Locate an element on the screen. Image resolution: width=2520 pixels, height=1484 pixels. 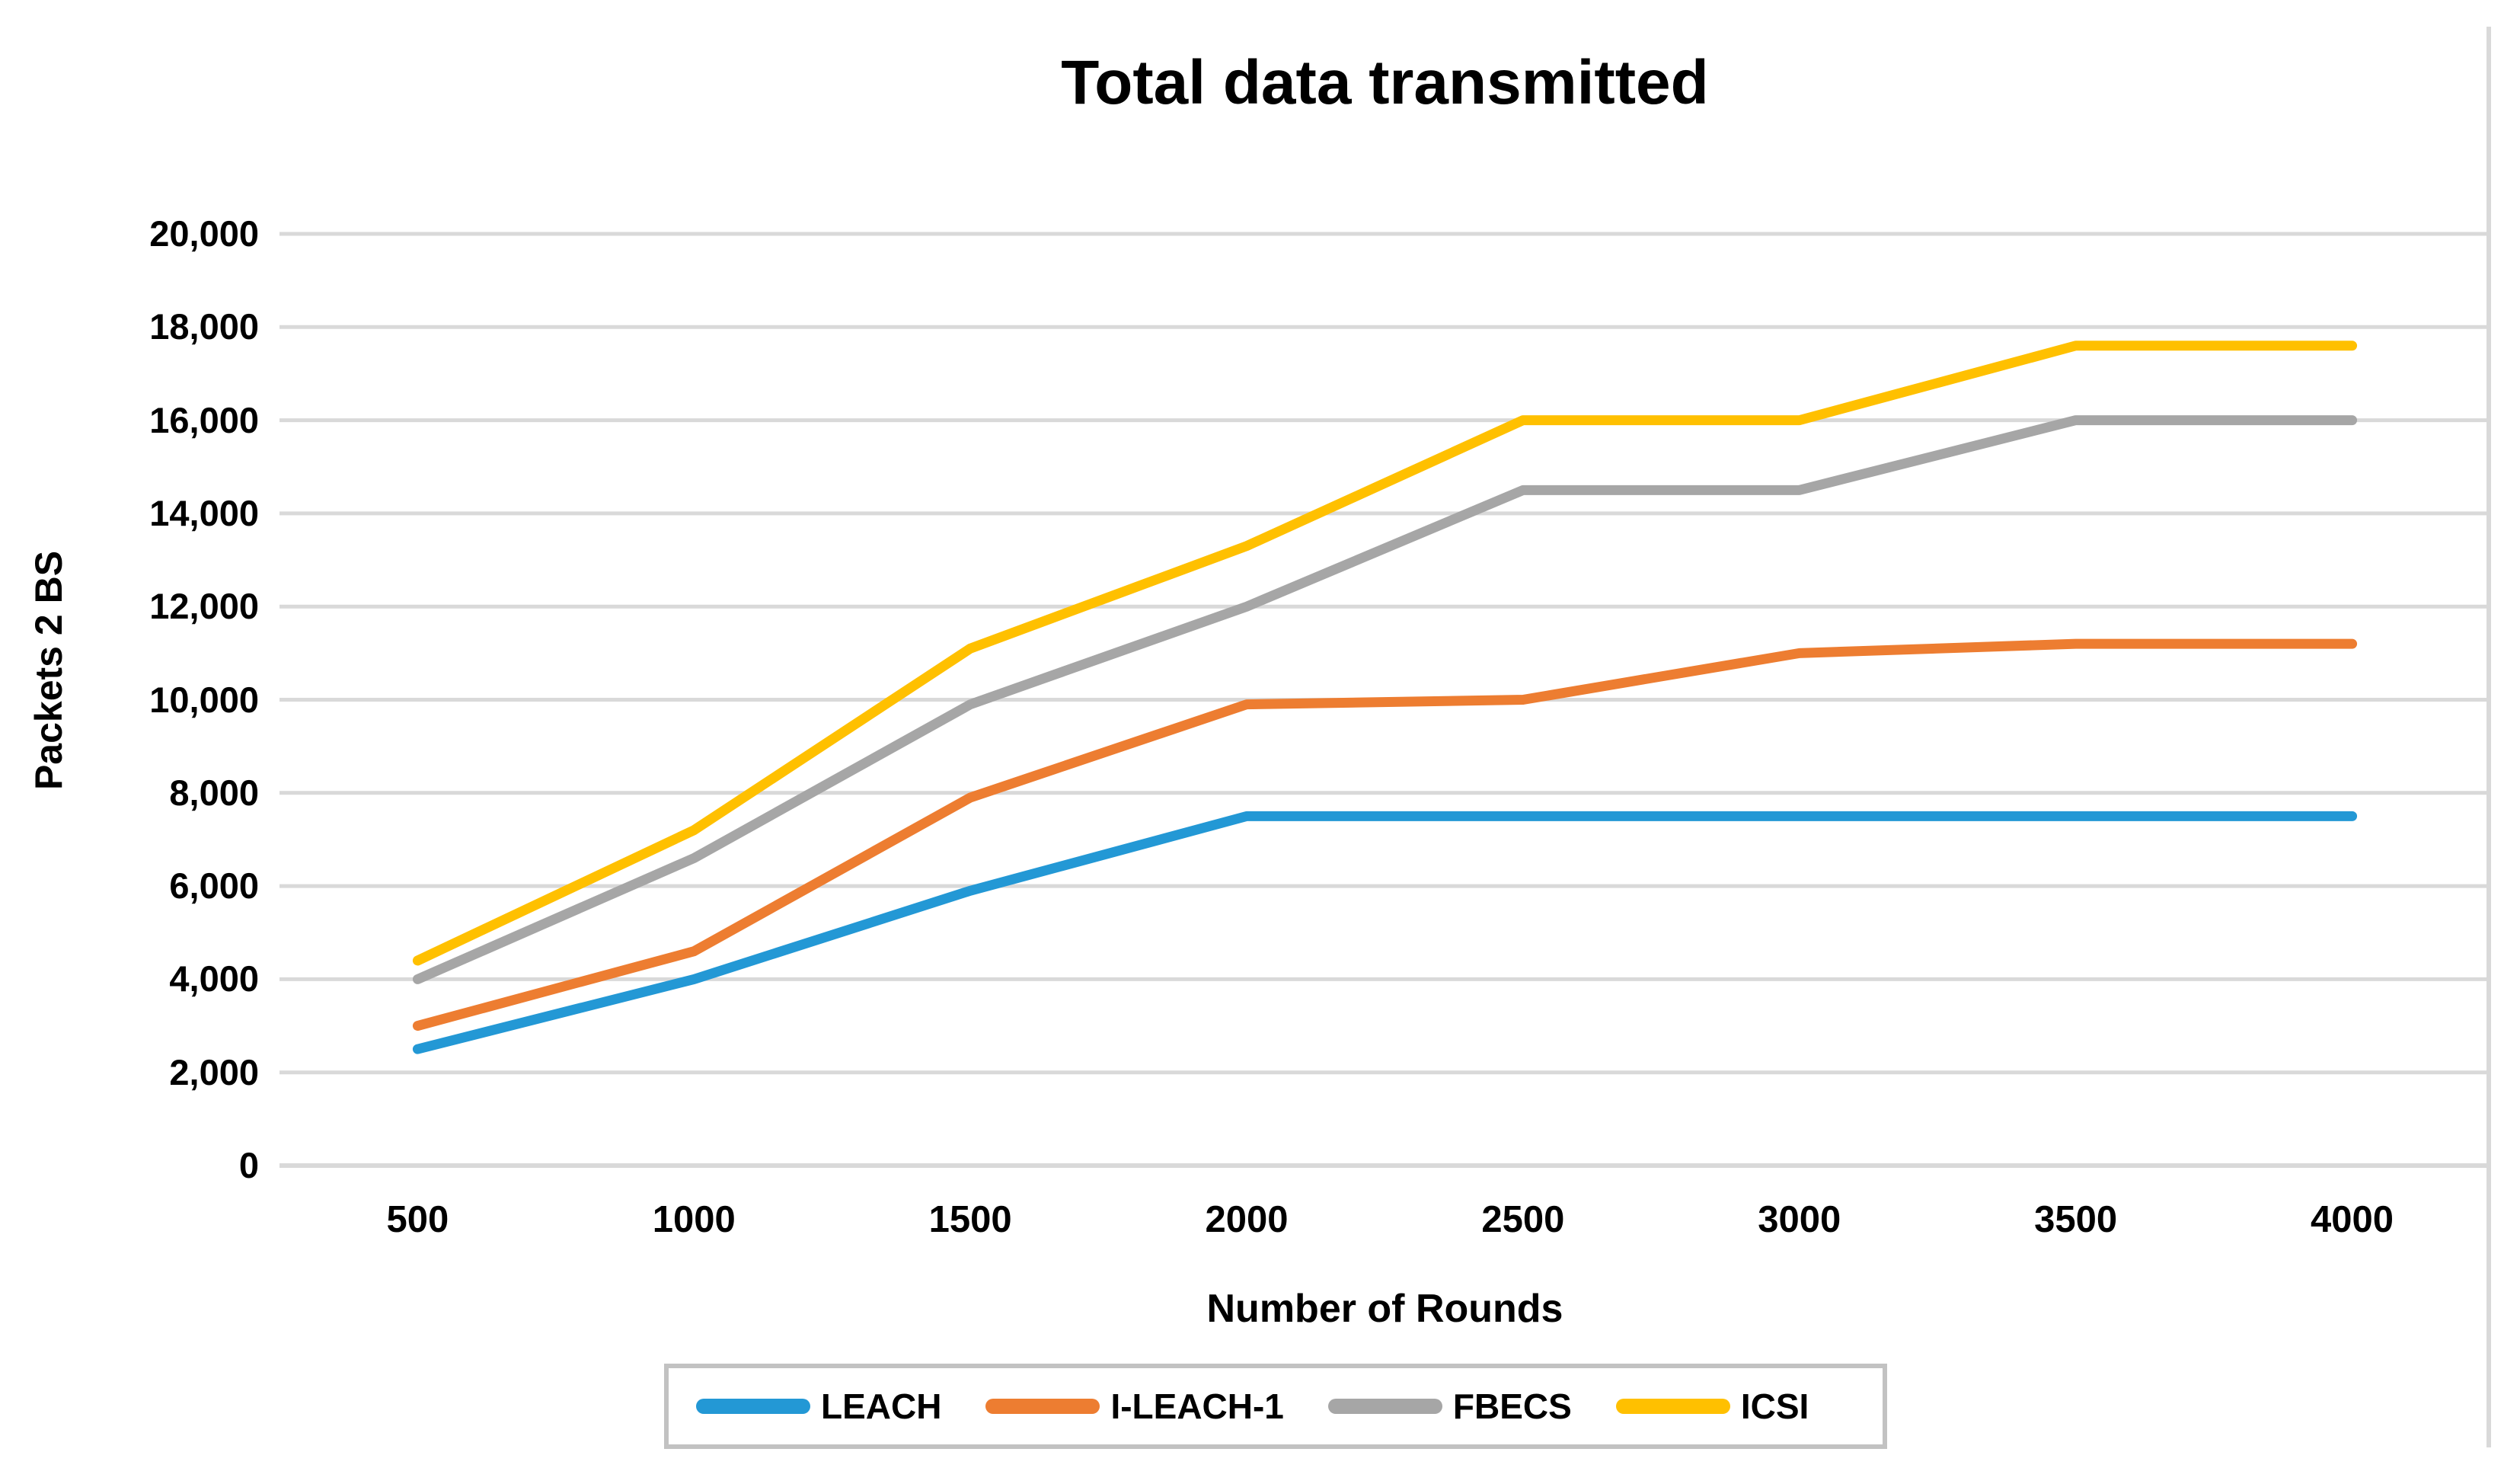
y-tick-label: 20,000 is located at coordinates (204, 233).